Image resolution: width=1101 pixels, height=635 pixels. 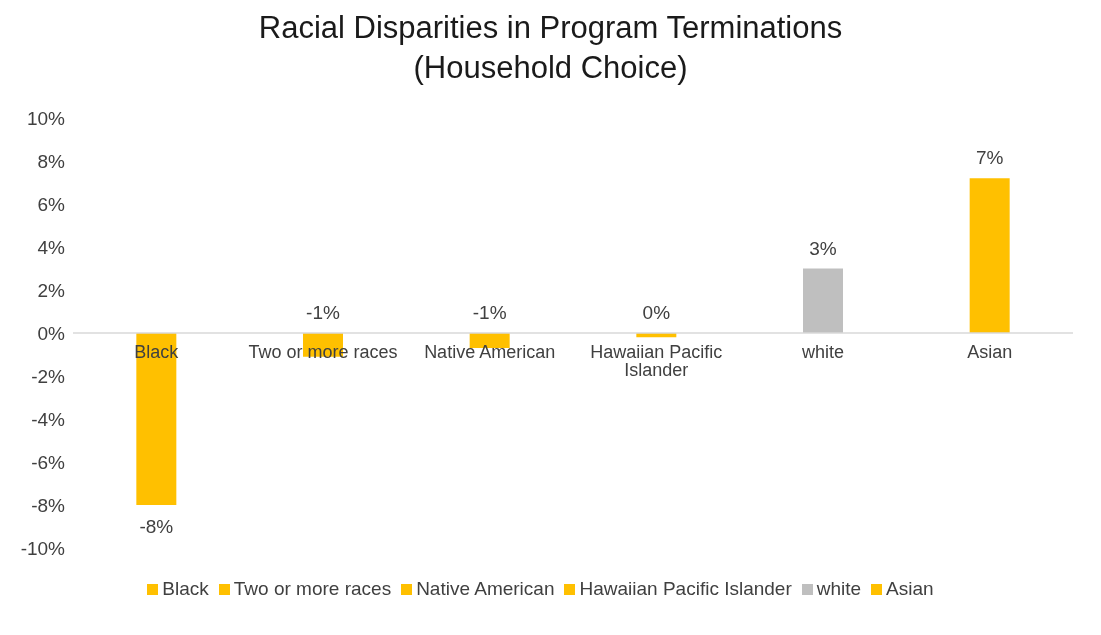 What do you see at coordinates (685, 588) in the screenshot?
I see `legend-label: Hawaiian Pacific Islander` at bounding box center [685, 588].